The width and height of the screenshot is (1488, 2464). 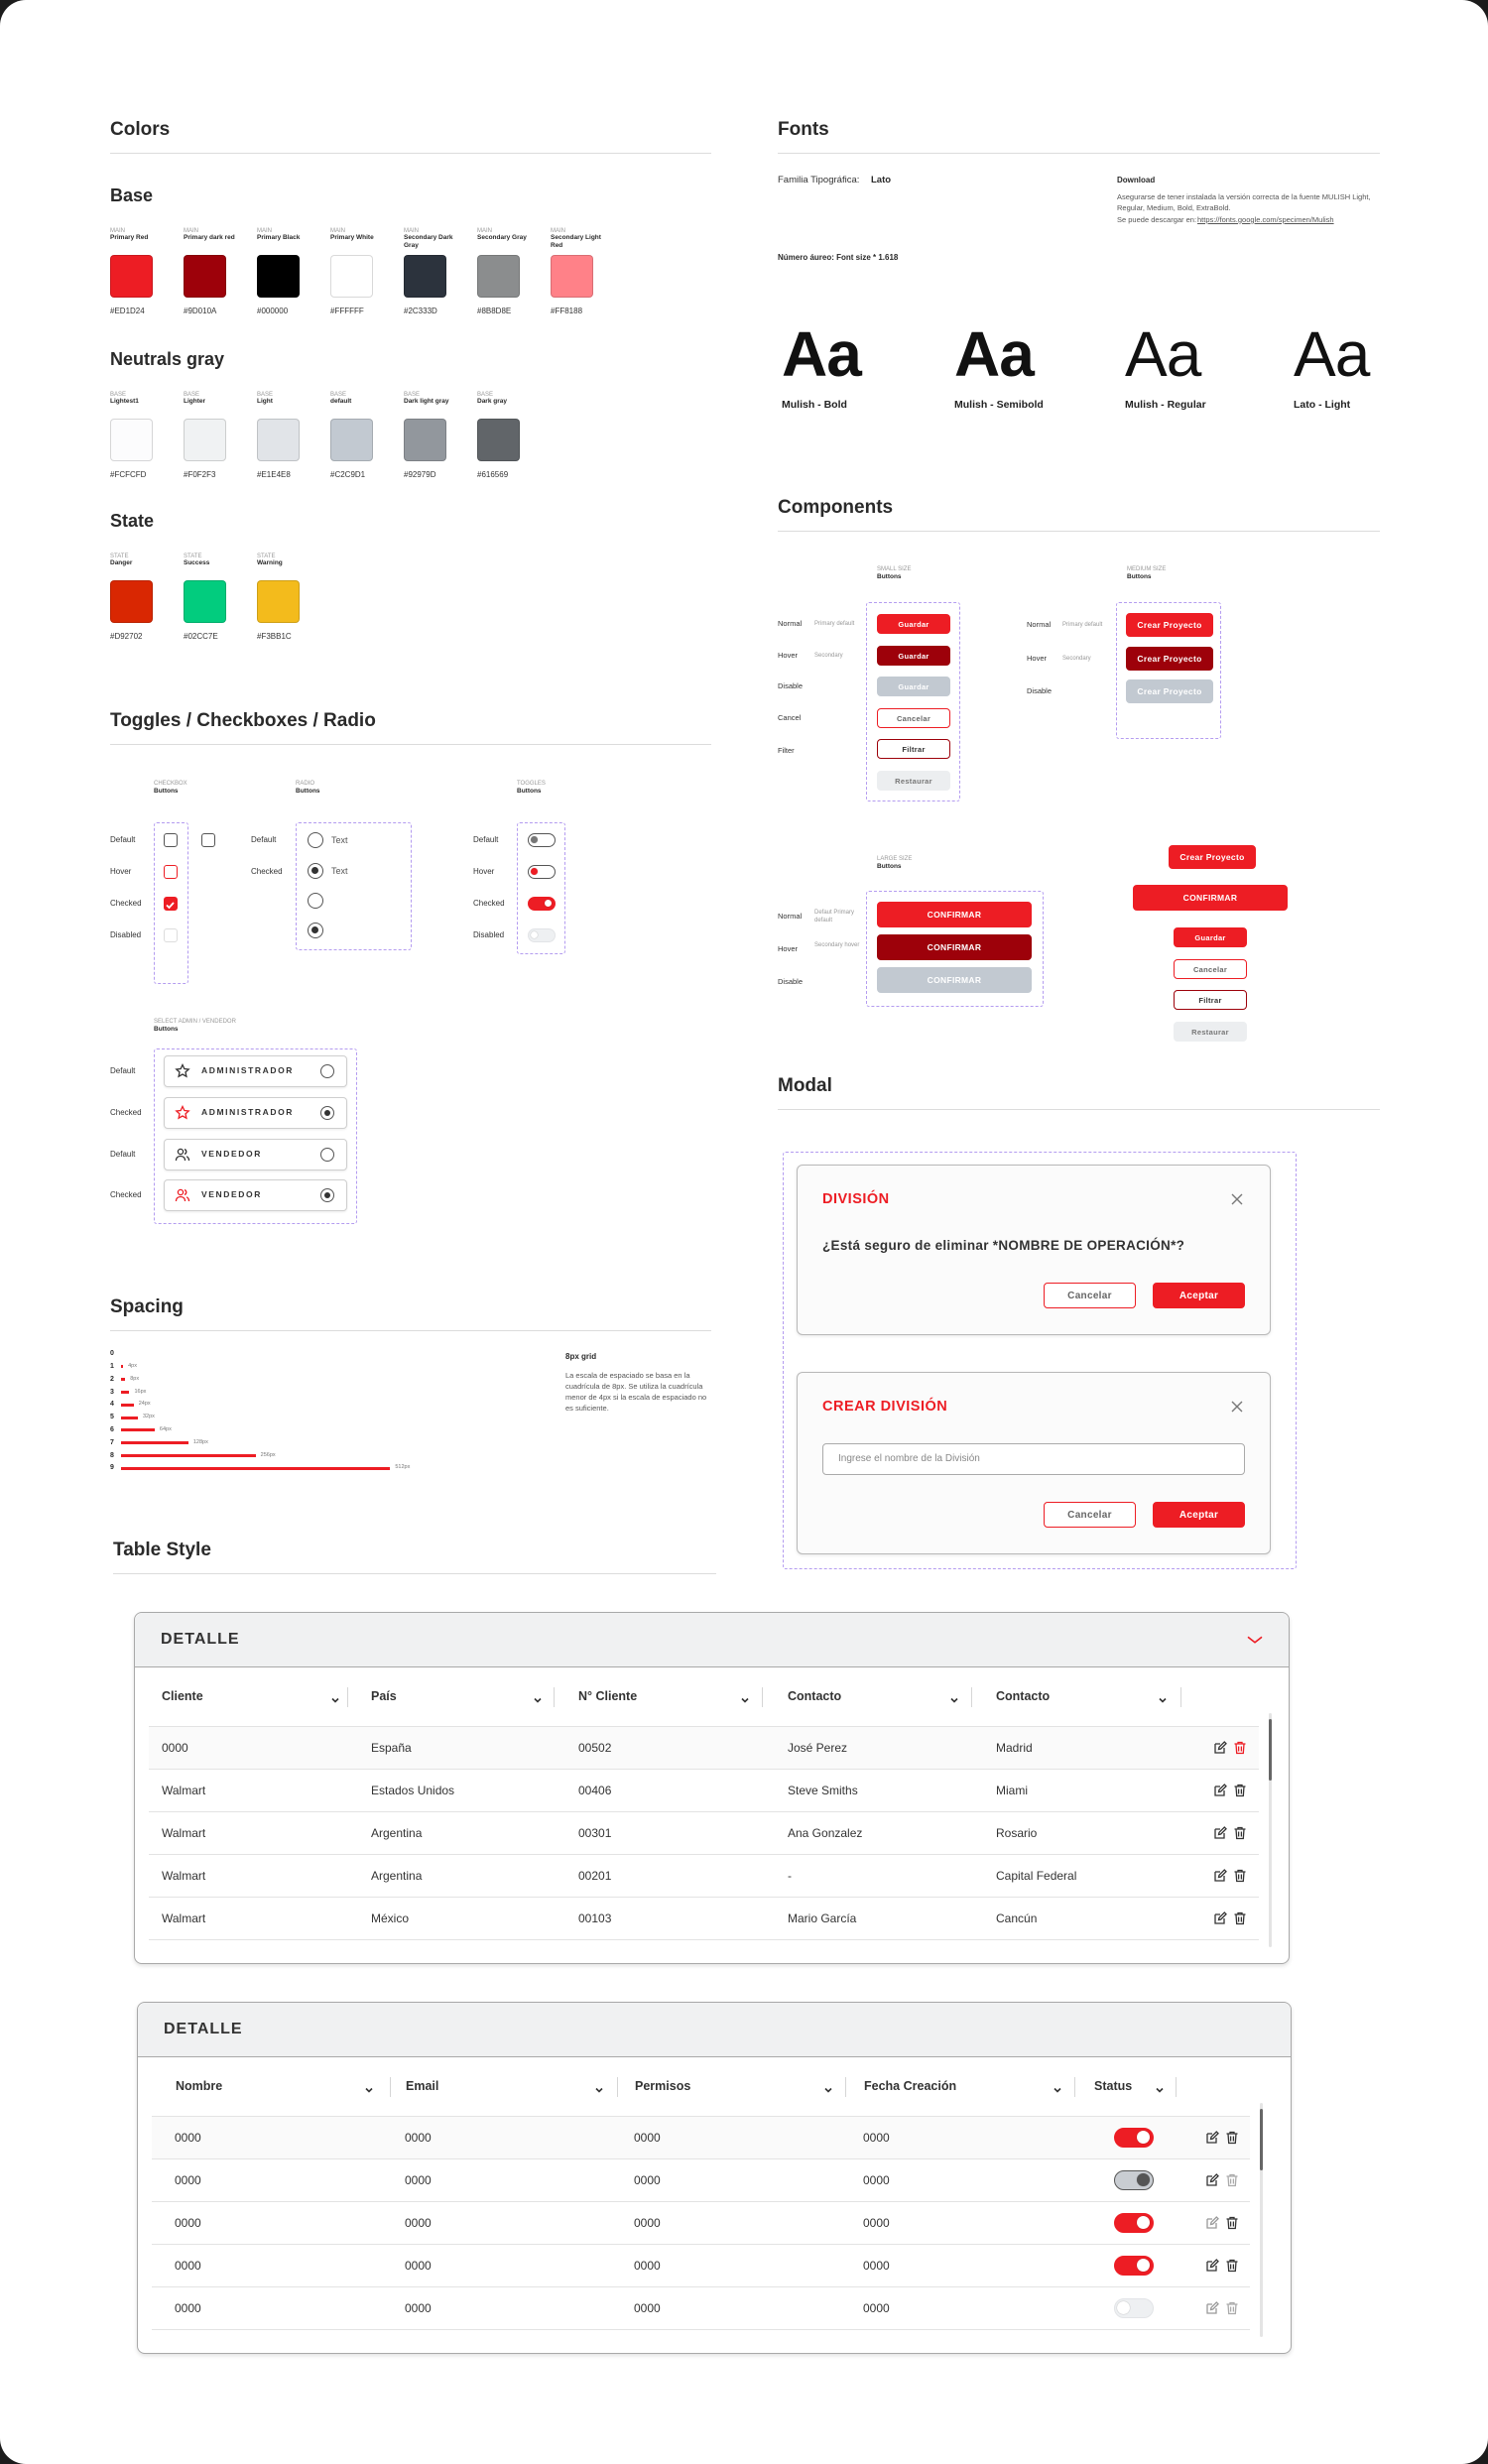 What do you see at coordinates (140, 129) in the screenshot?
I see `section-title: Colors` at bounding box center [140, 129].